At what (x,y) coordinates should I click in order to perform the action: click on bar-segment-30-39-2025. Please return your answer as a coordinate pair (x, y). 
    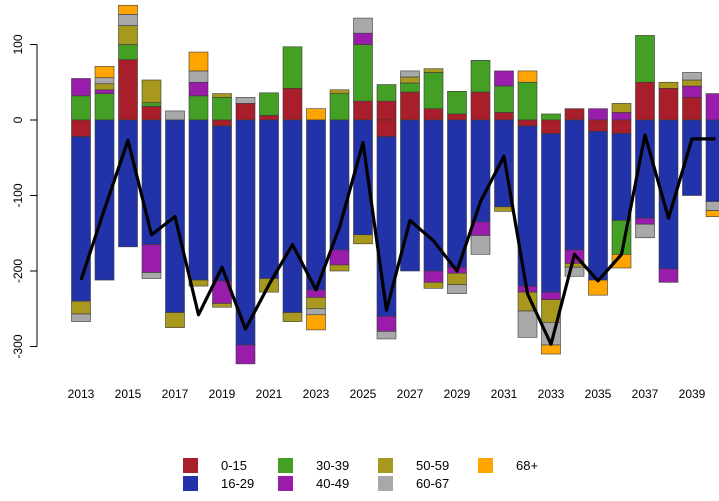
    Looking at the image, I should click on (363, 73).